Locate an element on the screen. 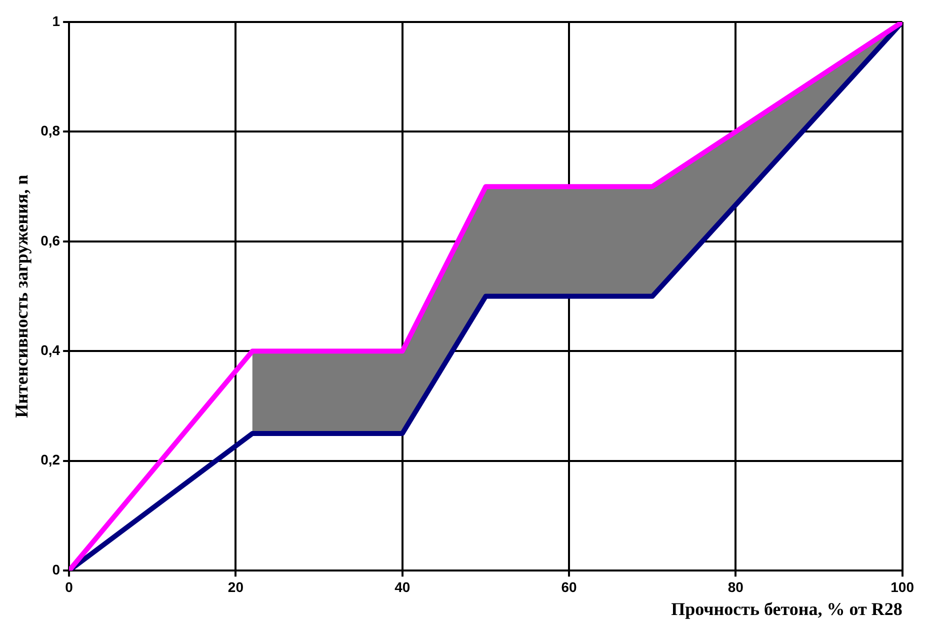  y-tick-label: 0,2 is located at coordinates (50, 460).